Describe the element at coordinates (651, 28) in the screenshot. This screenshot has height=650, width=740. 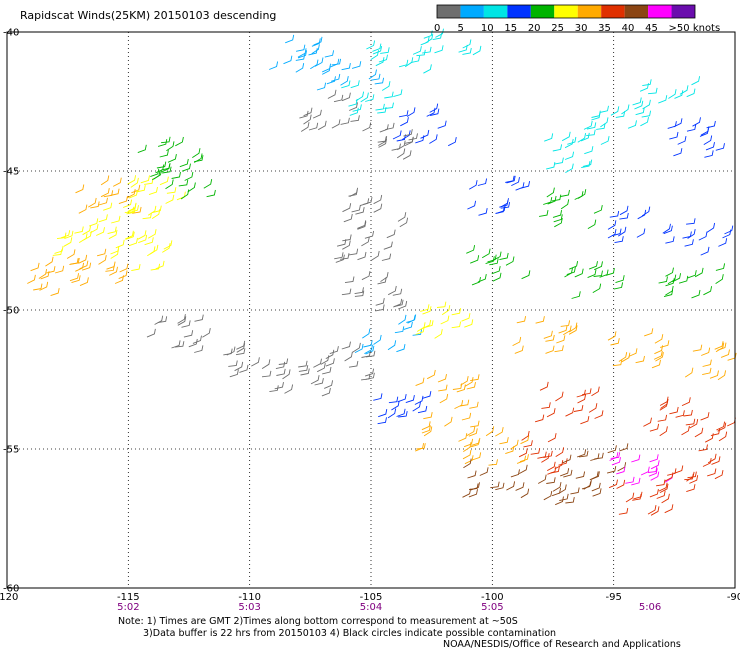
I see `colorbar-label-9: 45` at that location.